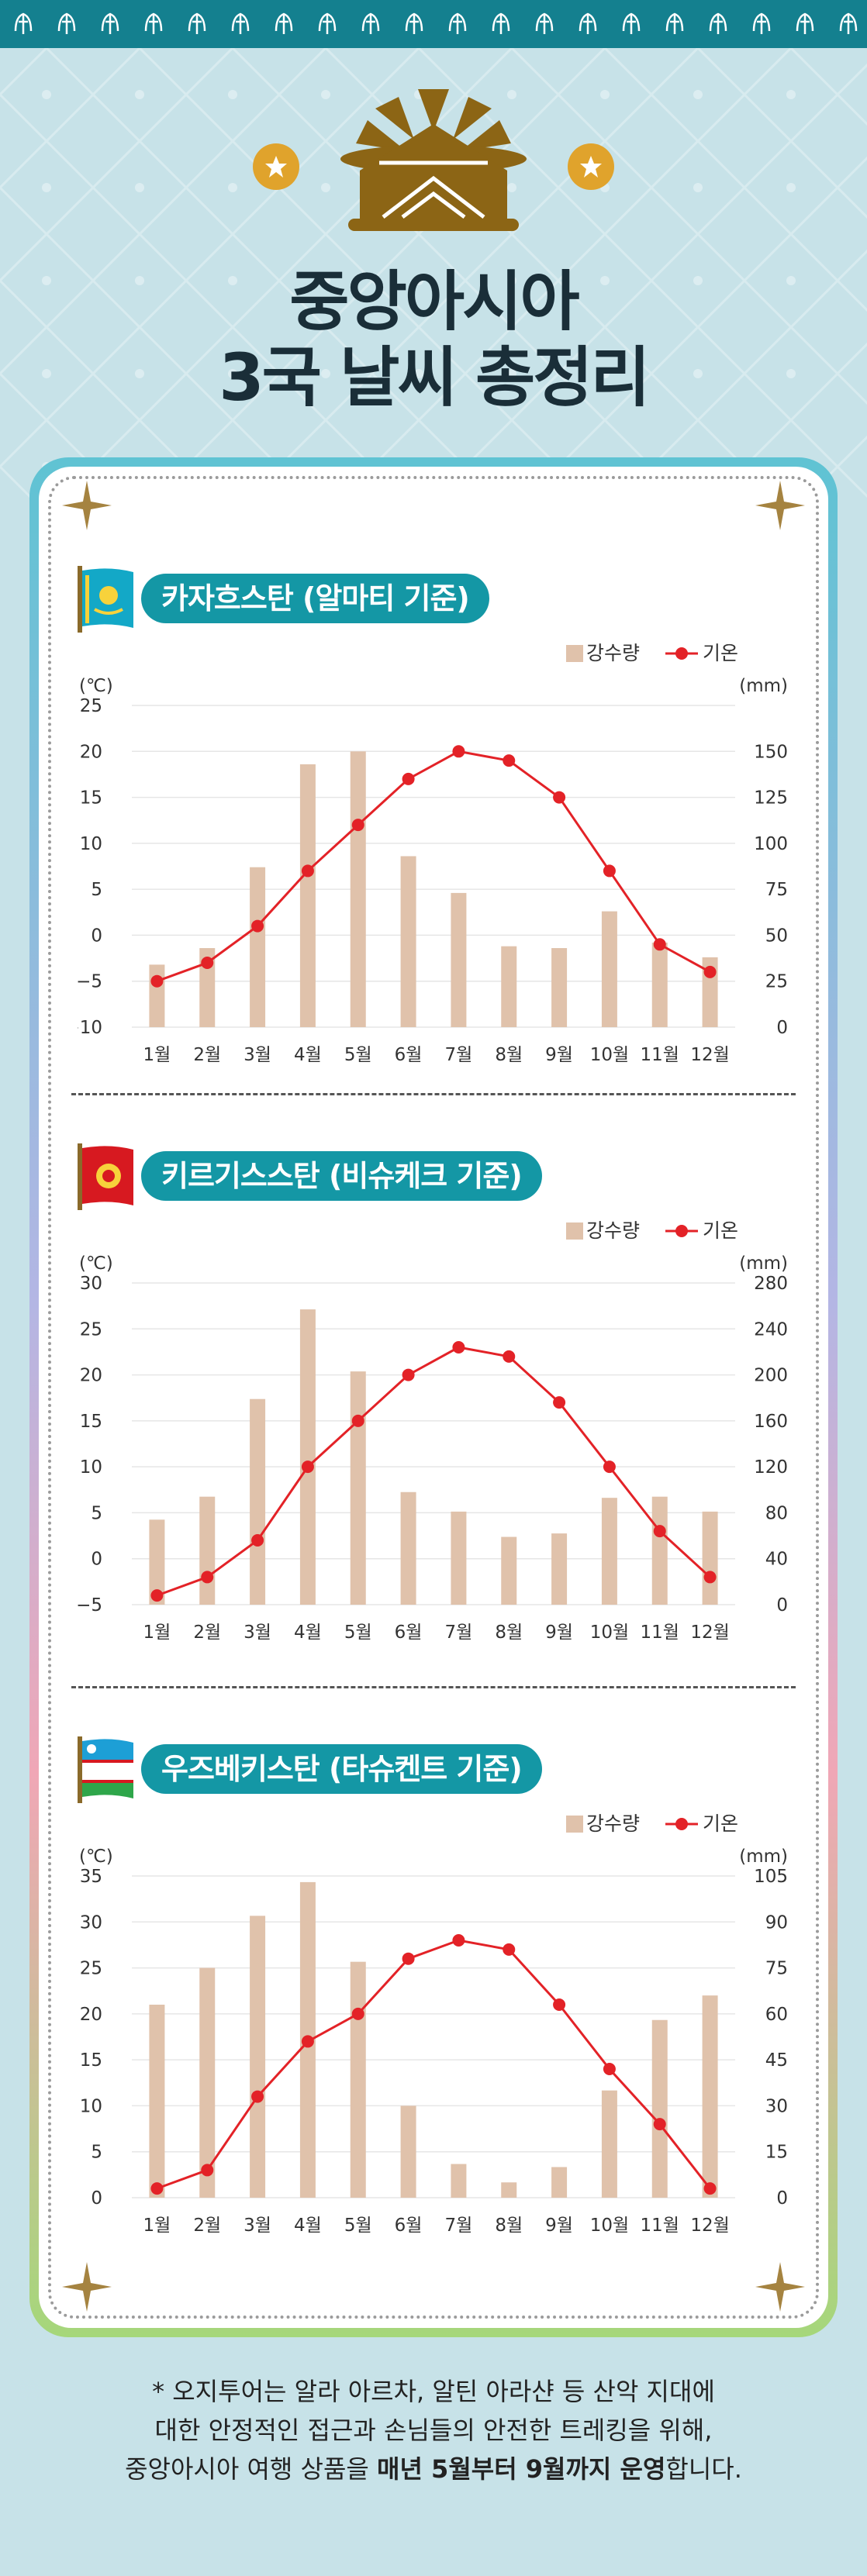 The height and width of the screenshot is (2576, 867). I want to click on right-tick-label: 60, so click(777, 2015).